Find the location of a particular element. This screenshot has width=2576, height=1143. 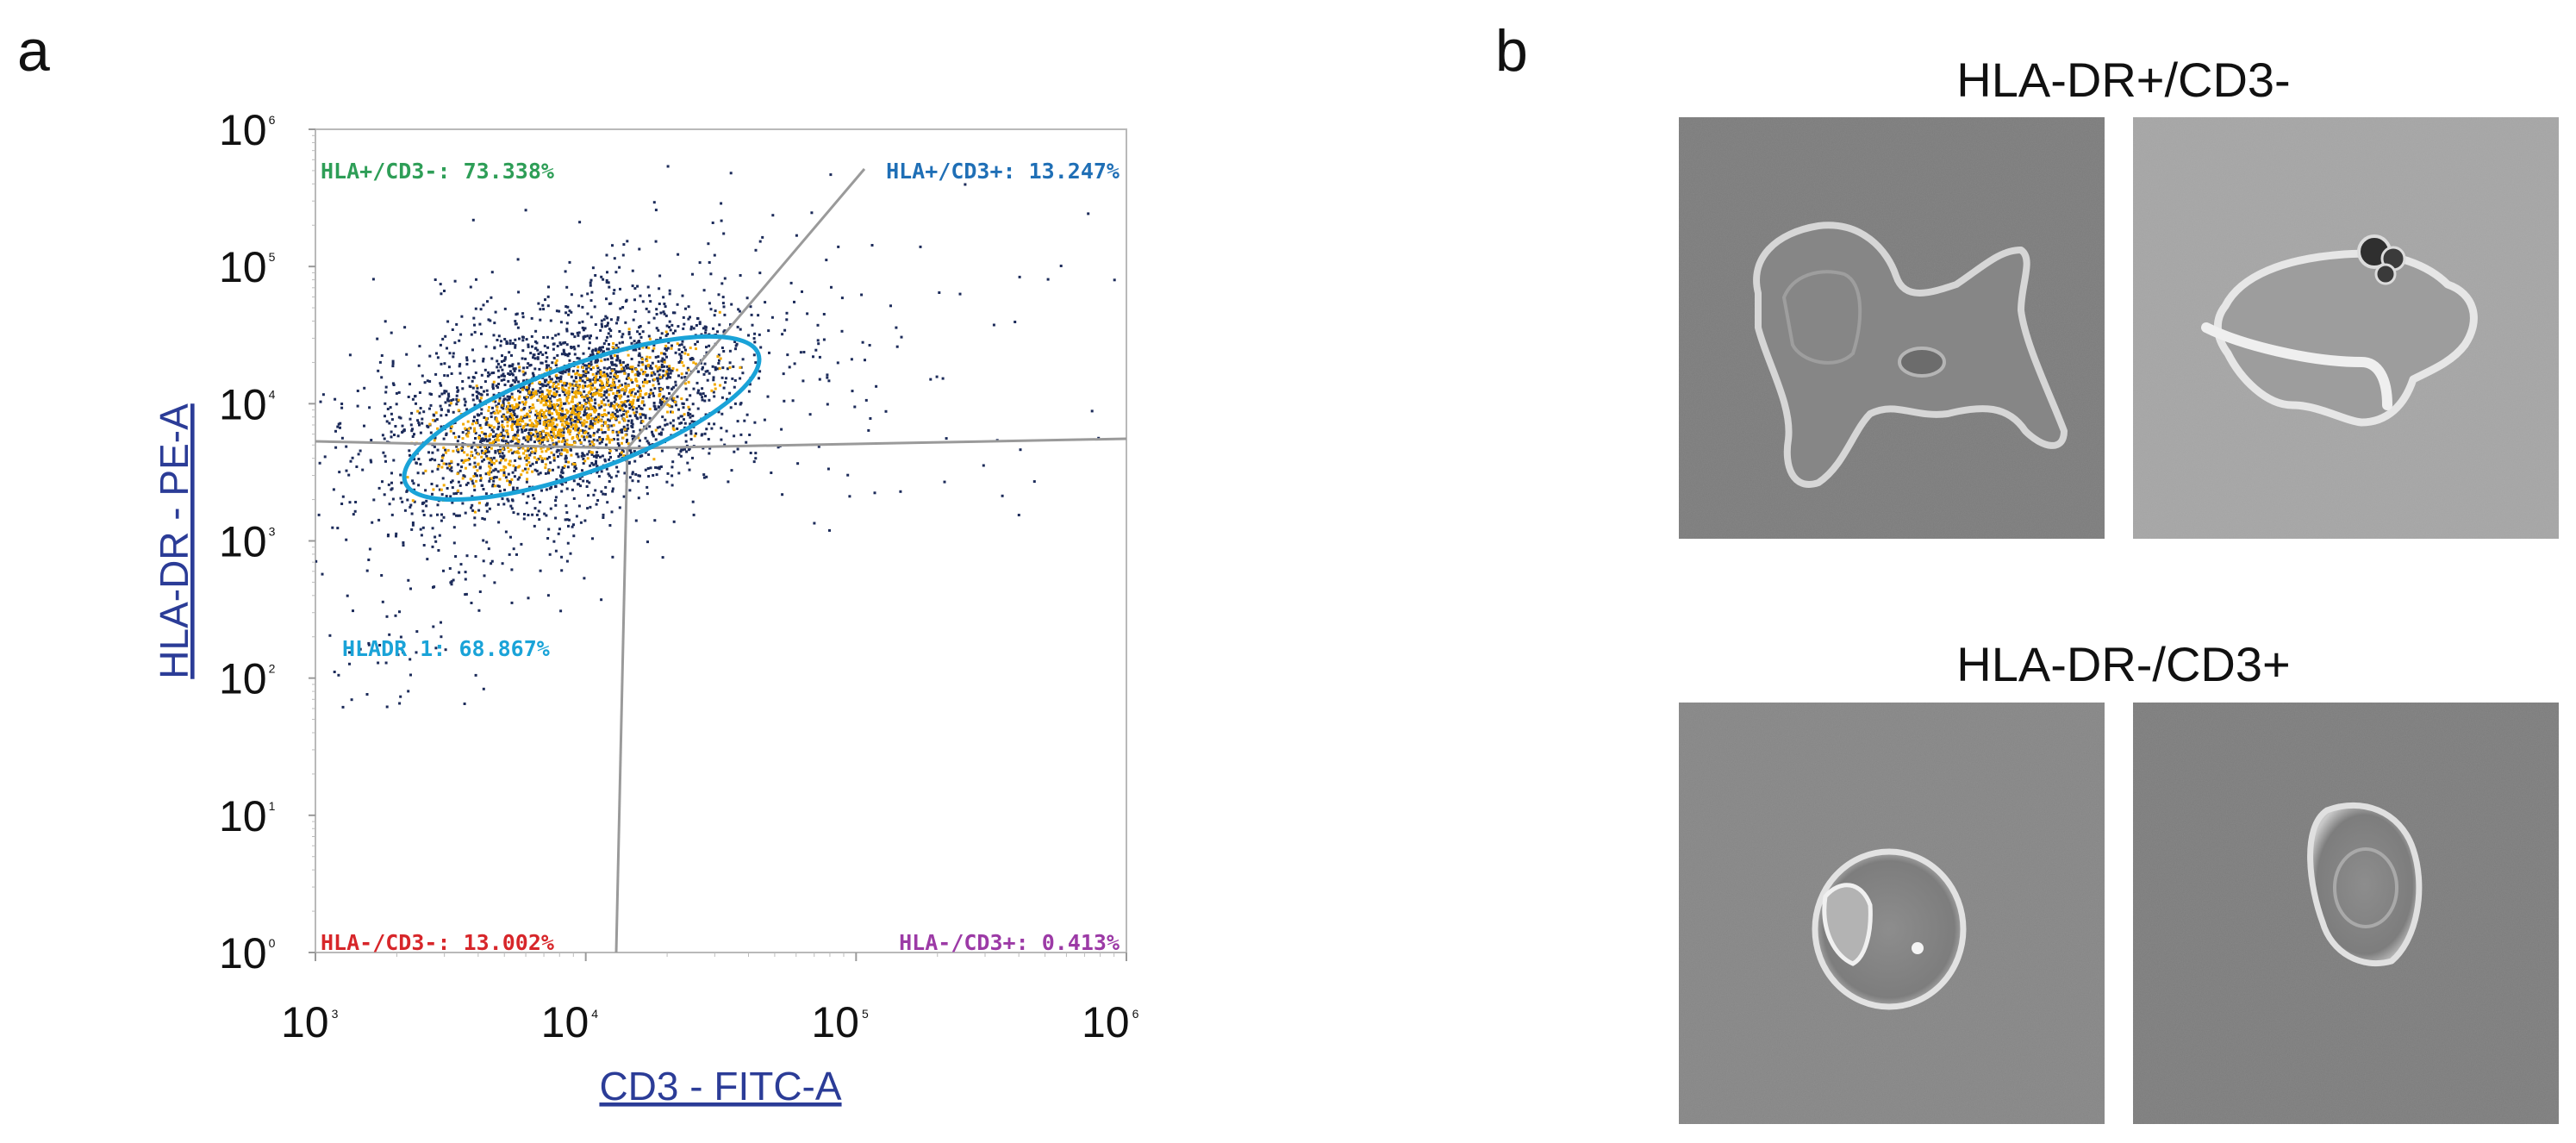

y-tick-exponent: 3 is located at coordinates (272, 532).